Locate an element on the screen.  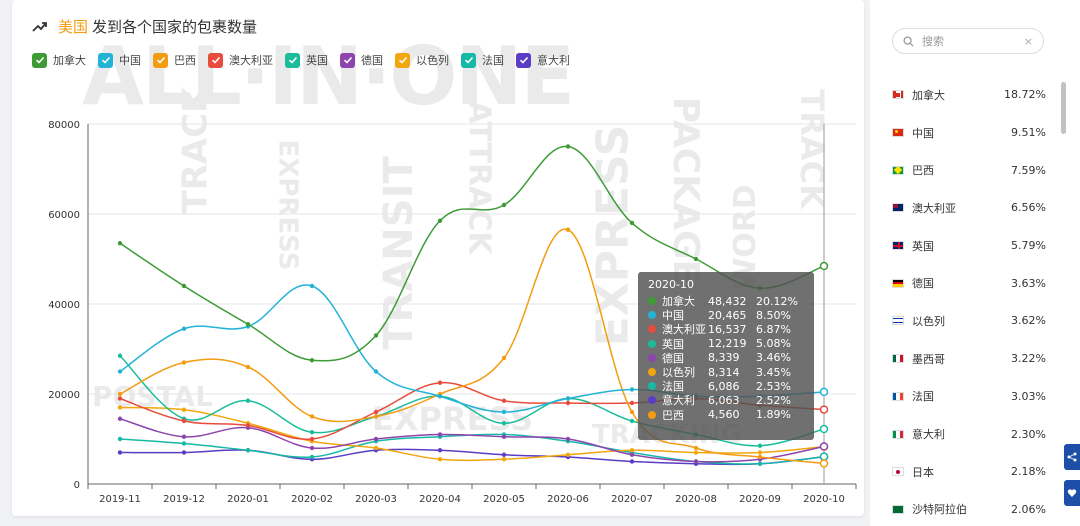
legend-item: 法国 is located at coordinates (482, 60).